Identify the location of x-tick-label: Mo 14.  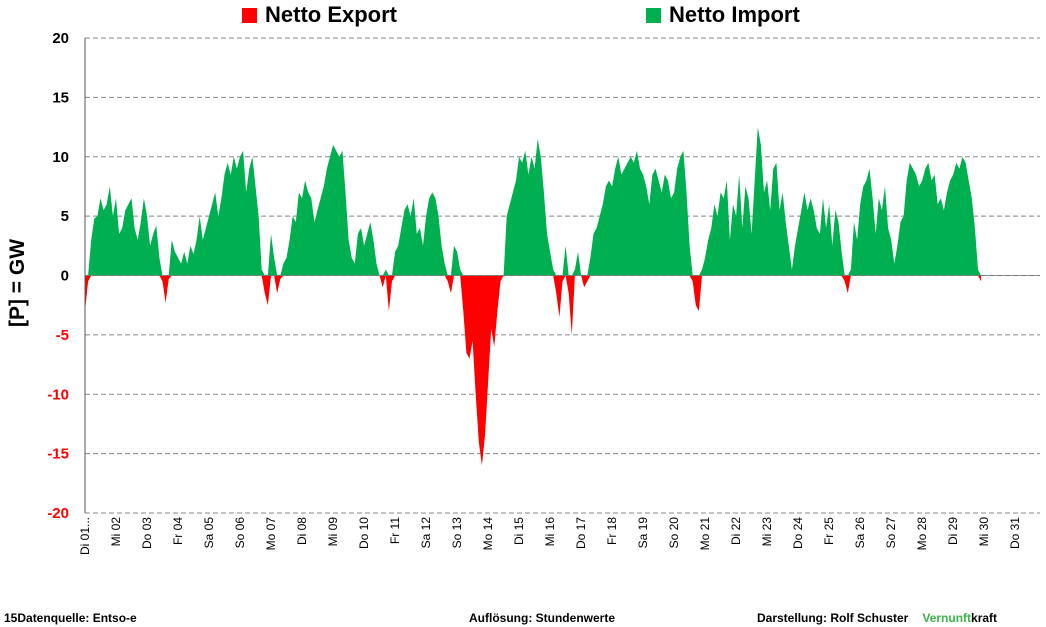
(488, 534).